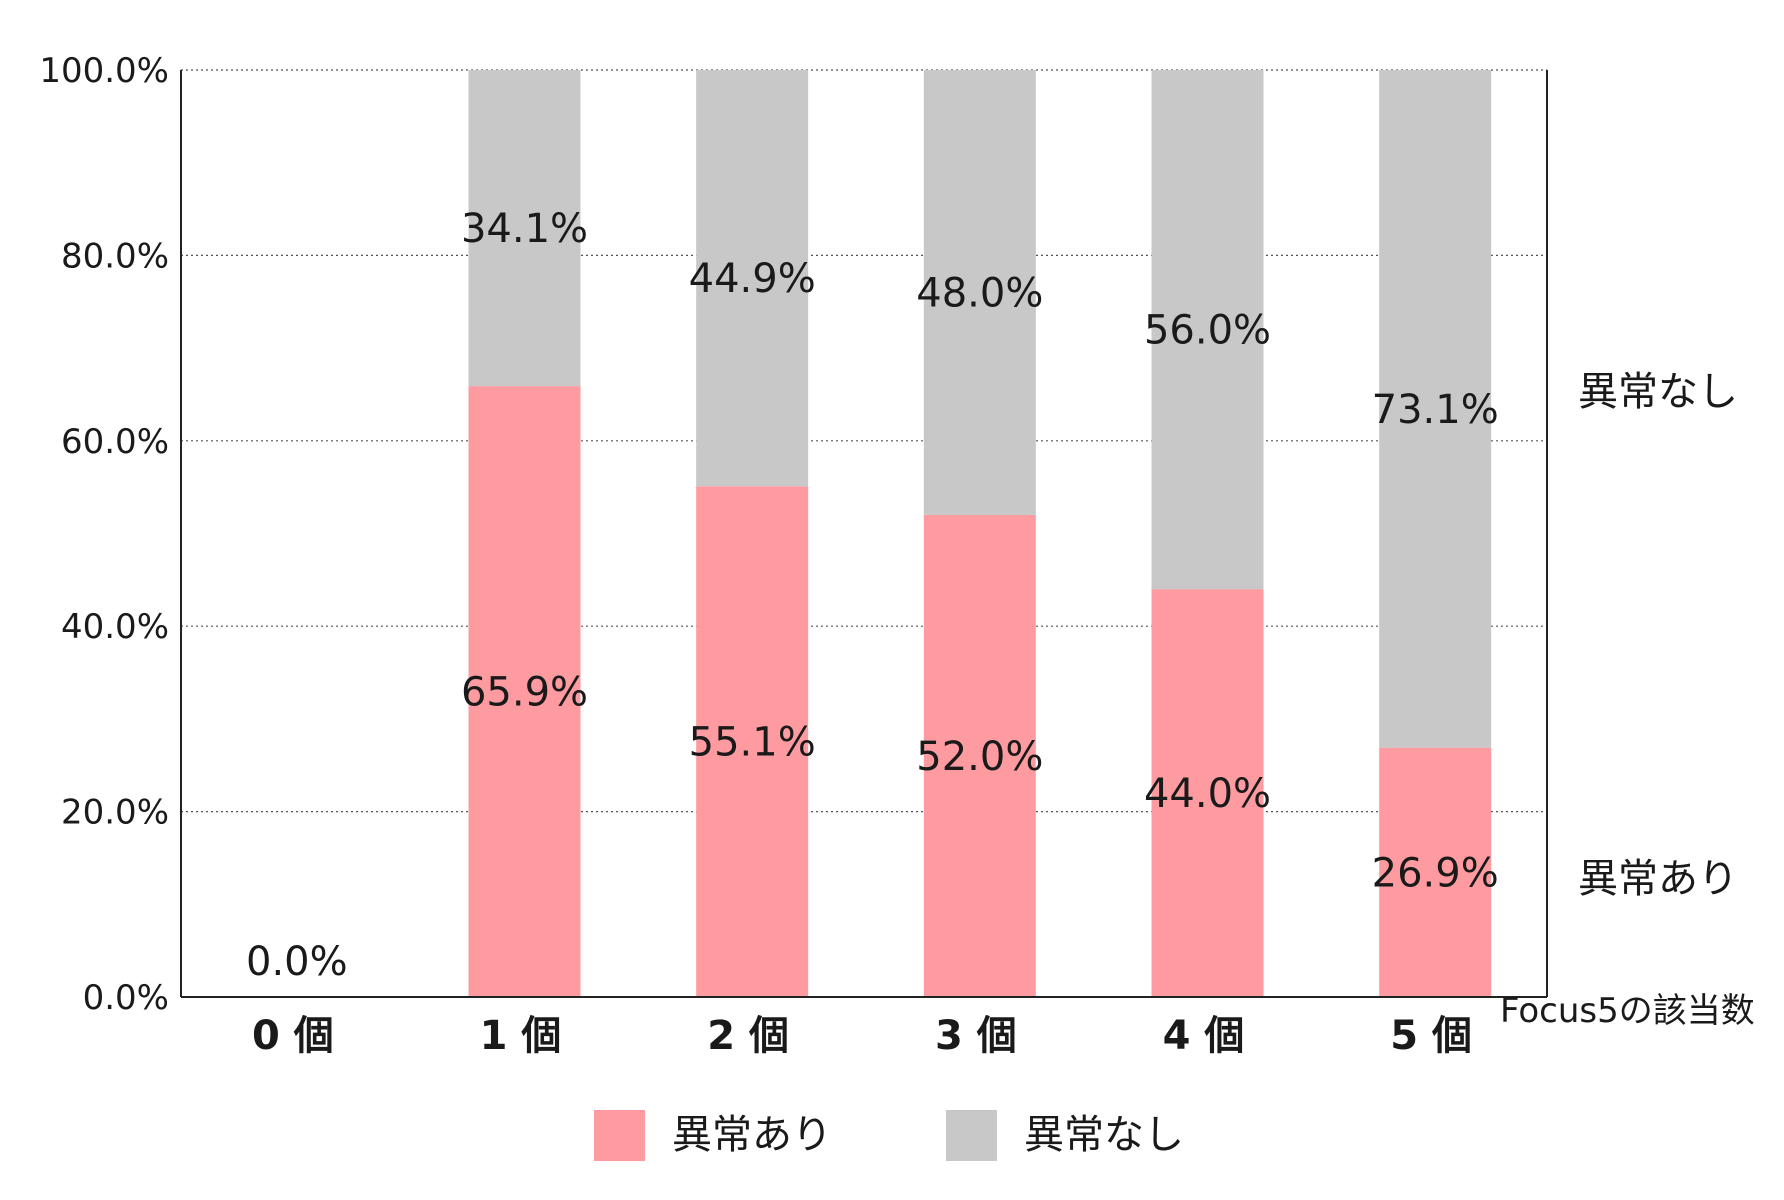 The image size is (1784, 1200). What do you see at coordinates (115, 627) in the screenshot?
I see `y-tick-label: 40.0%` at bounding box center [115, 627].